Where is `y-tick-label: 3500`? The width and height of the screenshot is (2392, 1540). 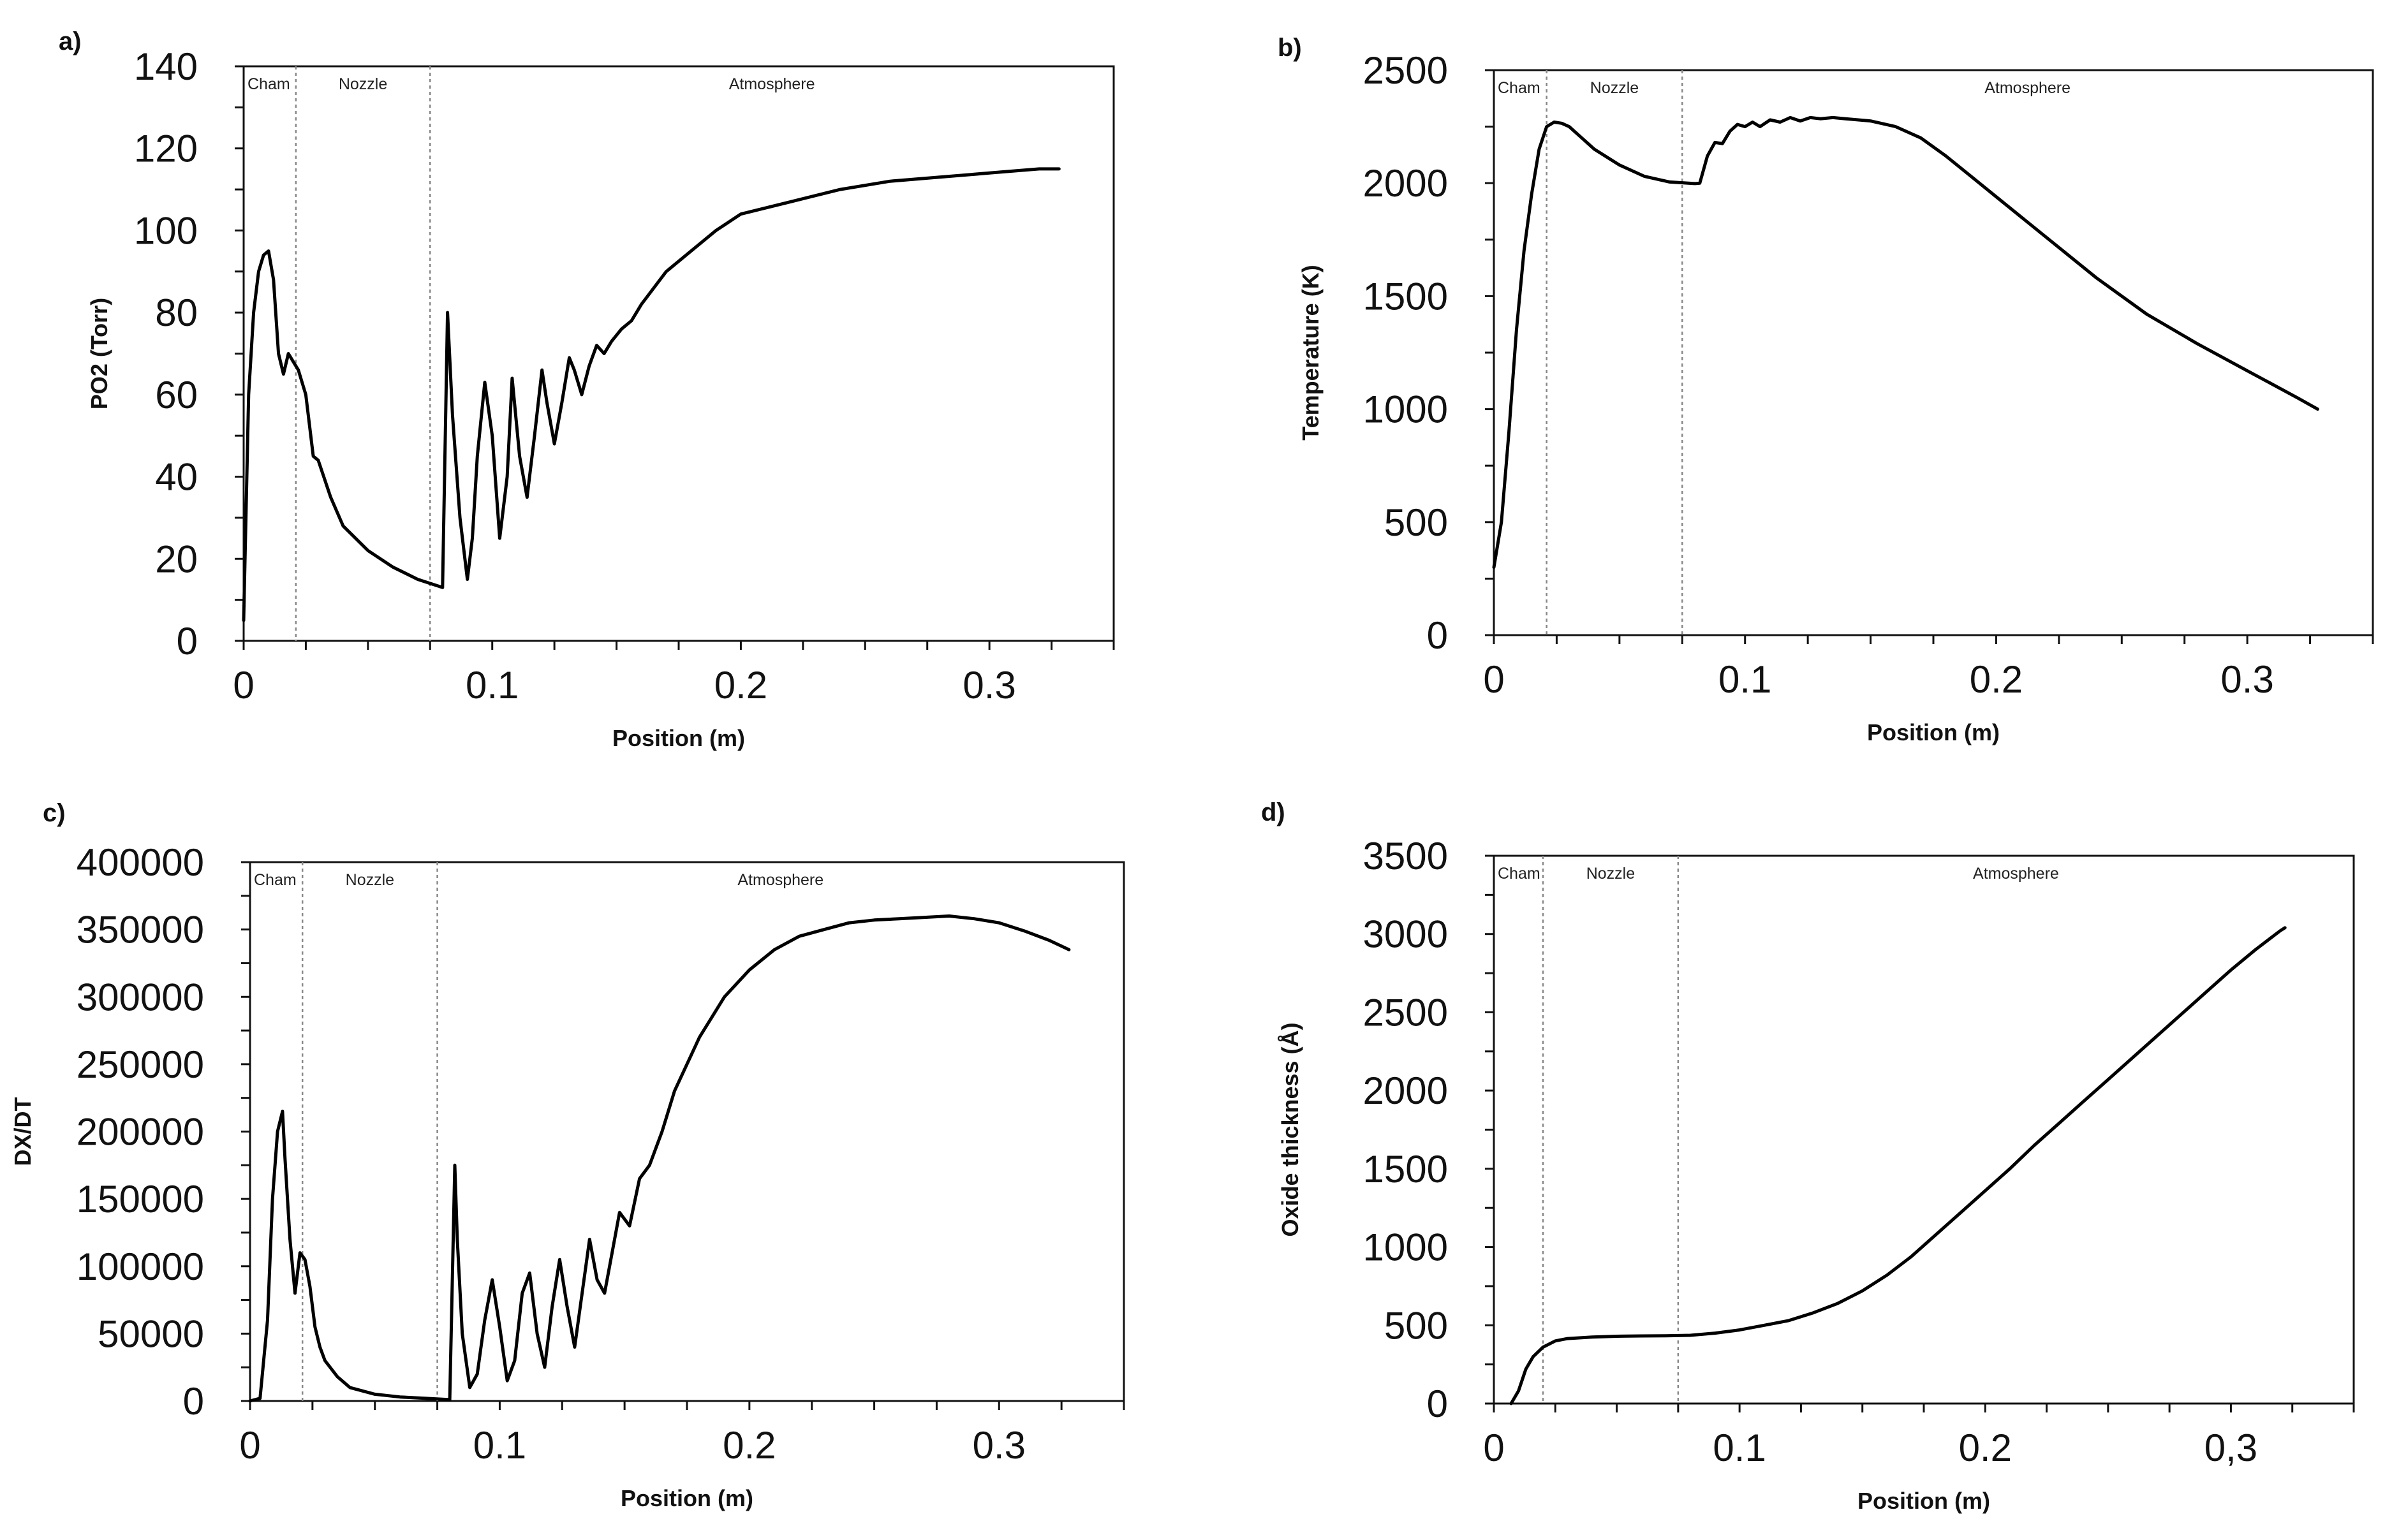 y-tick-label: 3500 is located at coordinates (1406, 856).